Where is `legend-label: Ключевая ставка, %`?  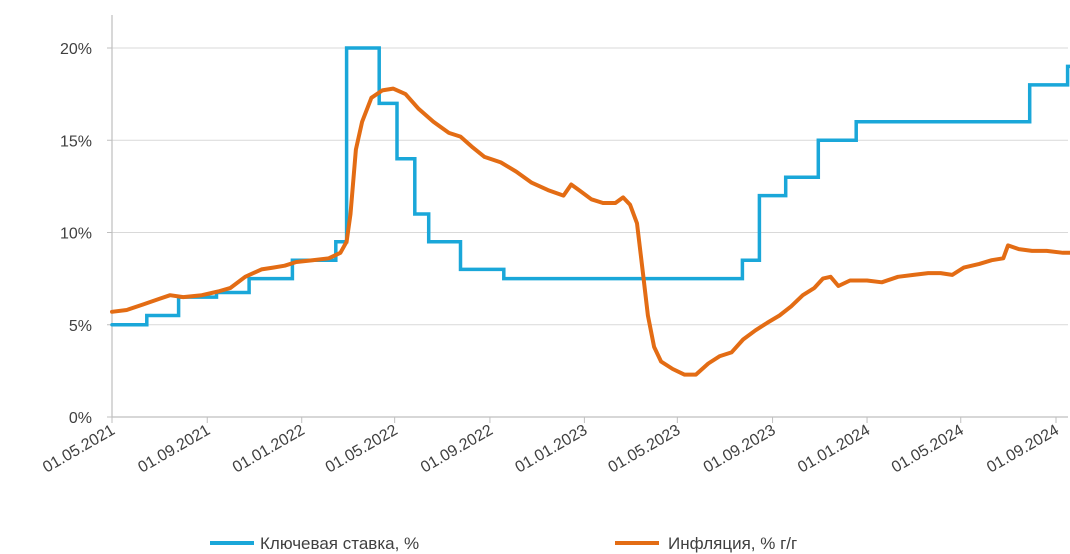 legend-label: Ключевая ставка, % is located at coordinates (339, 543).